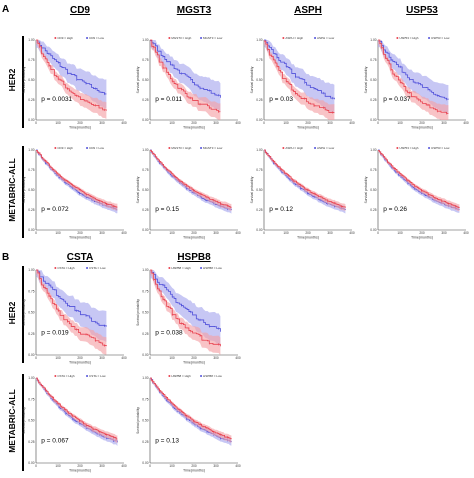 This screenshot has width=474, height=478. I want to click on svg-text: USP53 = Low, so click(440, 38).